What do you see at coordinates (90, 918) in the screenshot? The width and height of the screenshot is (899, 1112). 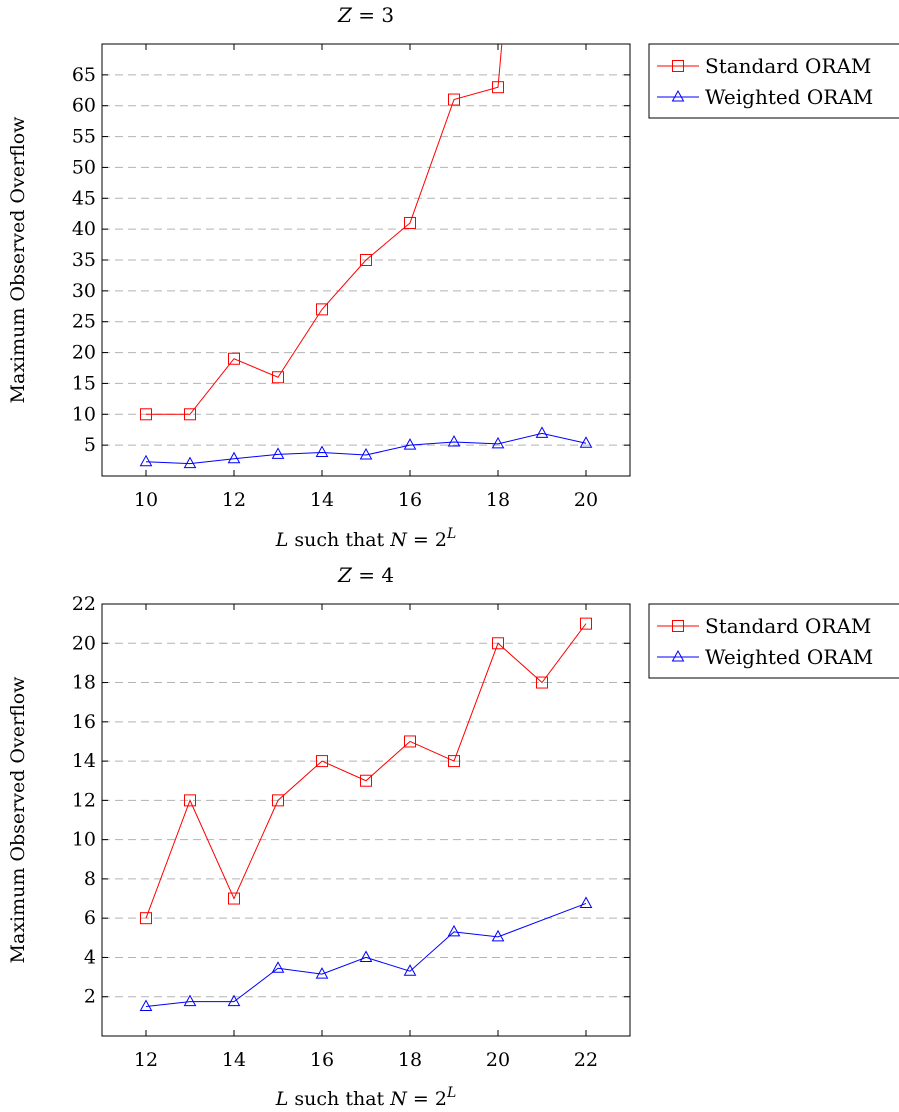 I see `y-tick-label: 6` at bounding box center [90, 918].